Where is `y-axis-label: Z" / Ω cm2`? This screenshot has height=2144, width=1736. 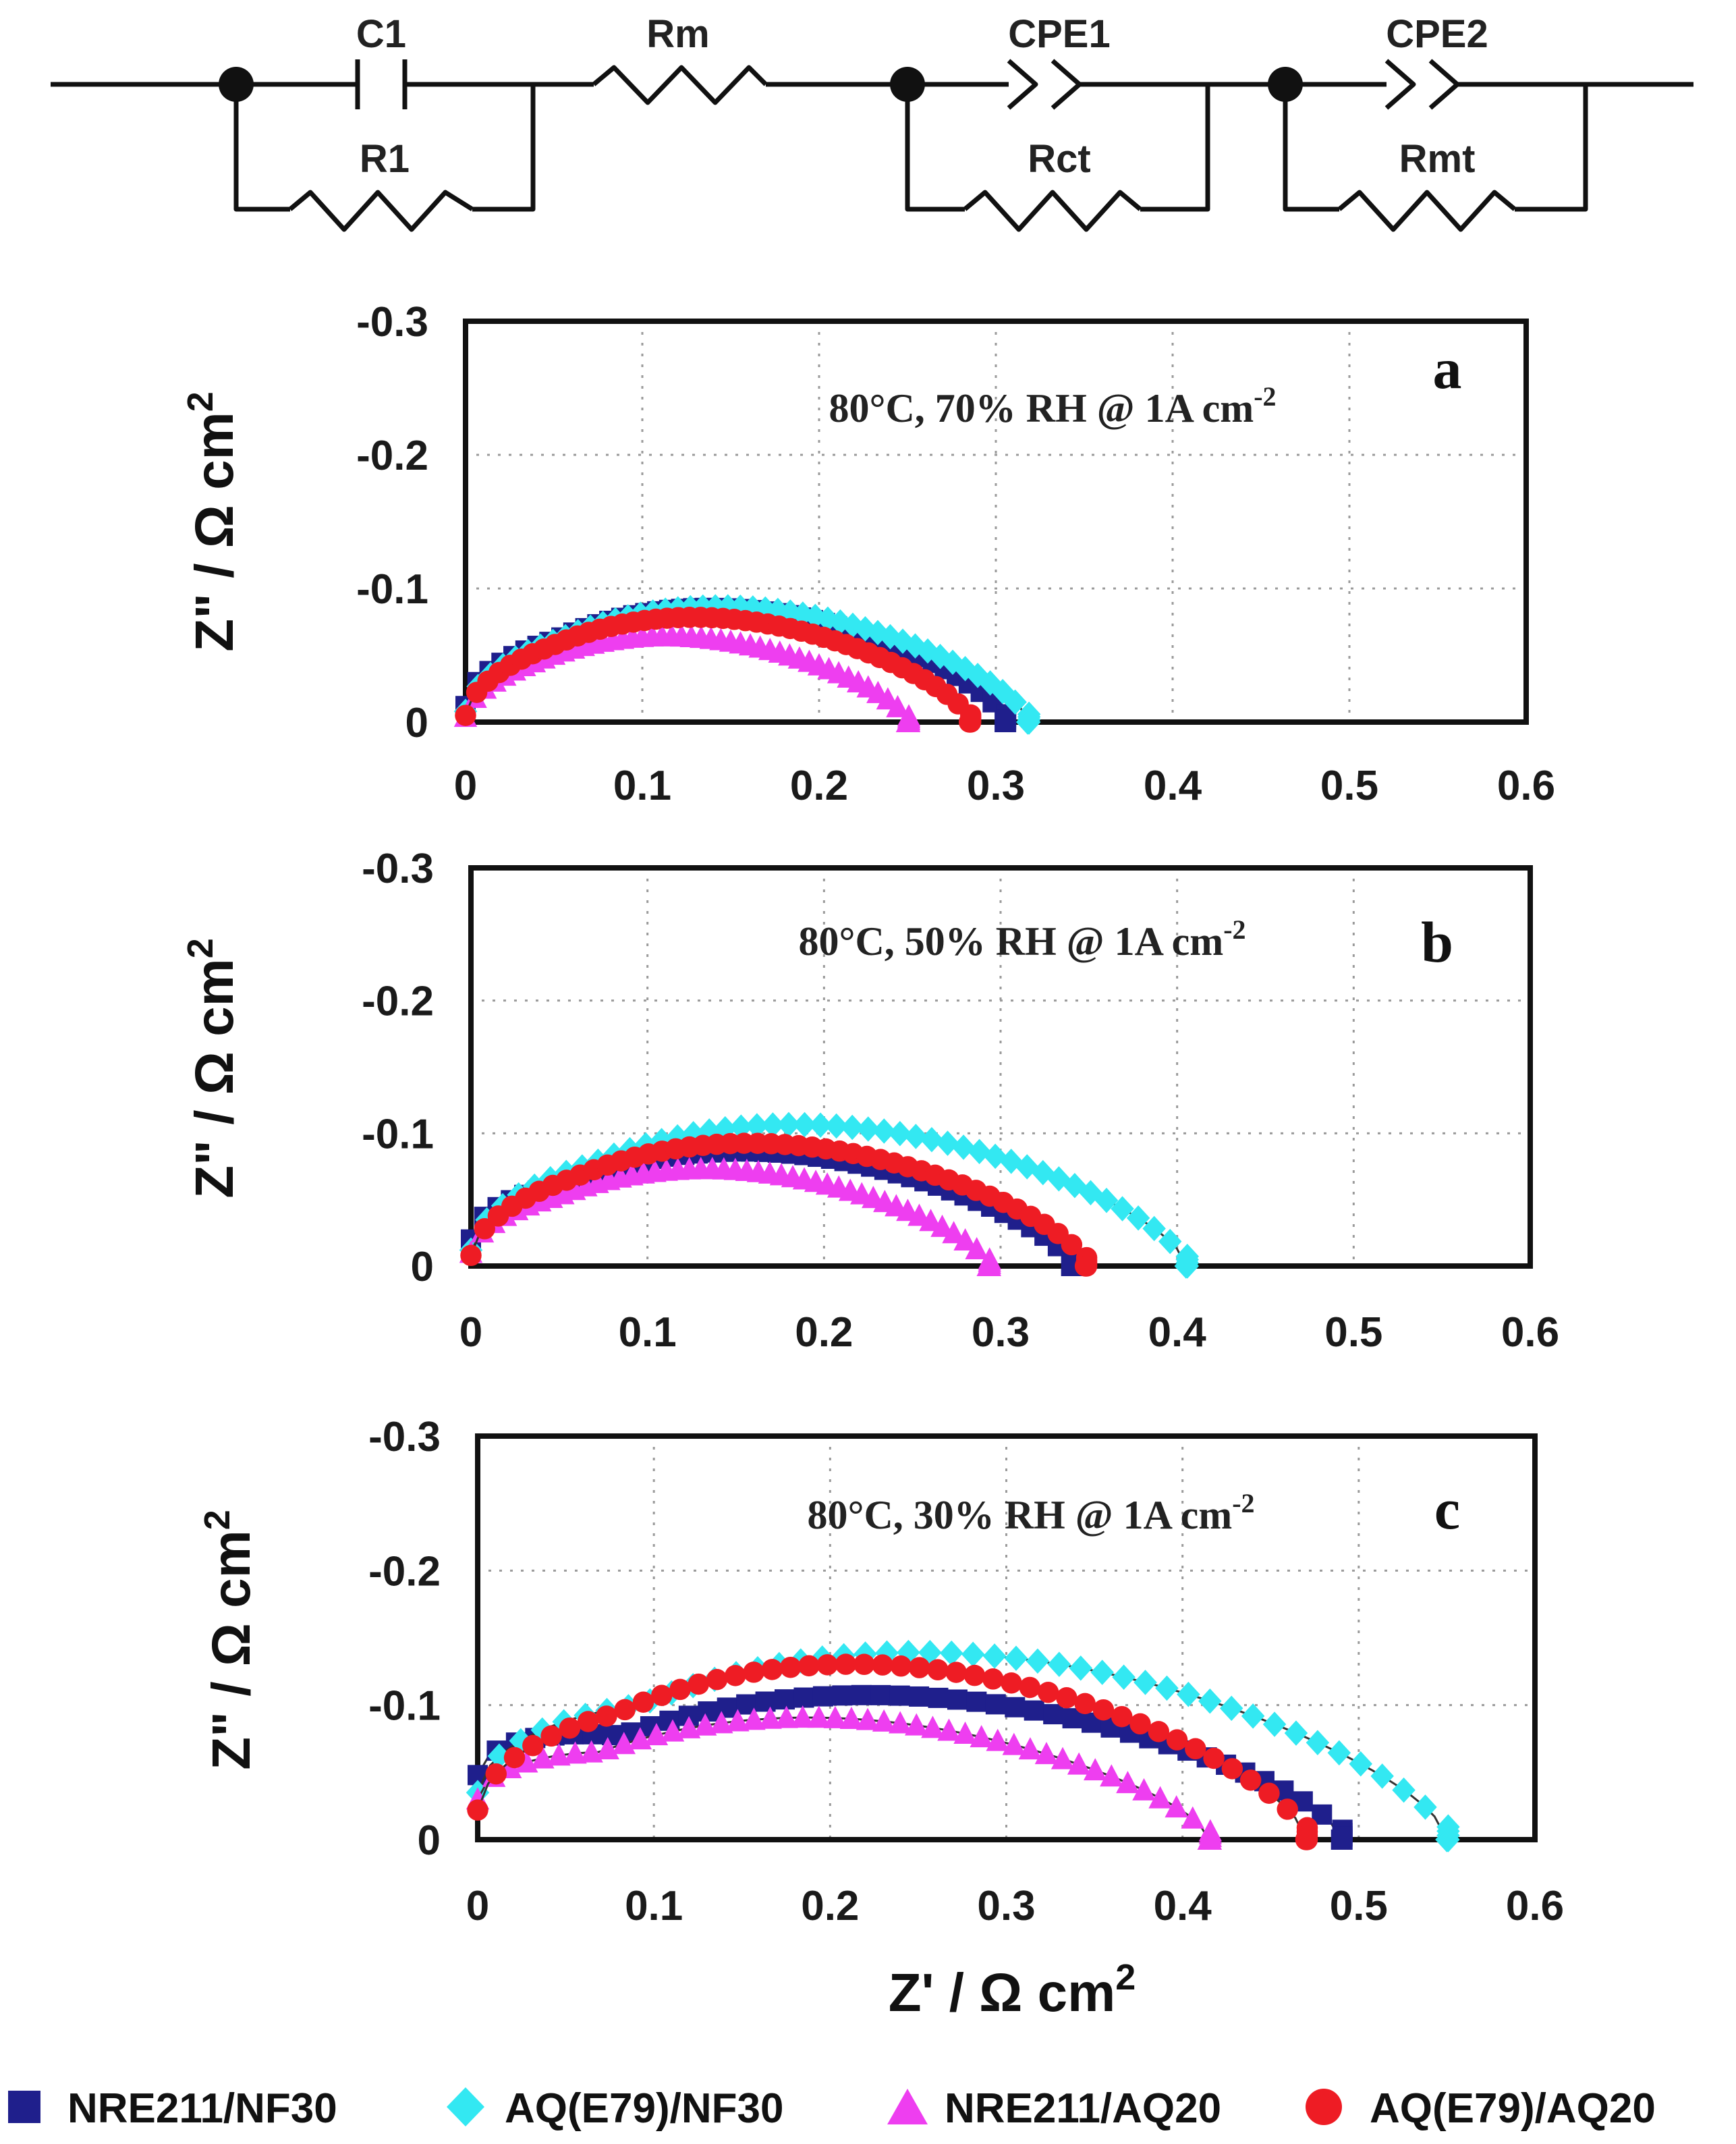
y-axis-label: Z" / Ω cm2 is located at coordinates (229, 1640).